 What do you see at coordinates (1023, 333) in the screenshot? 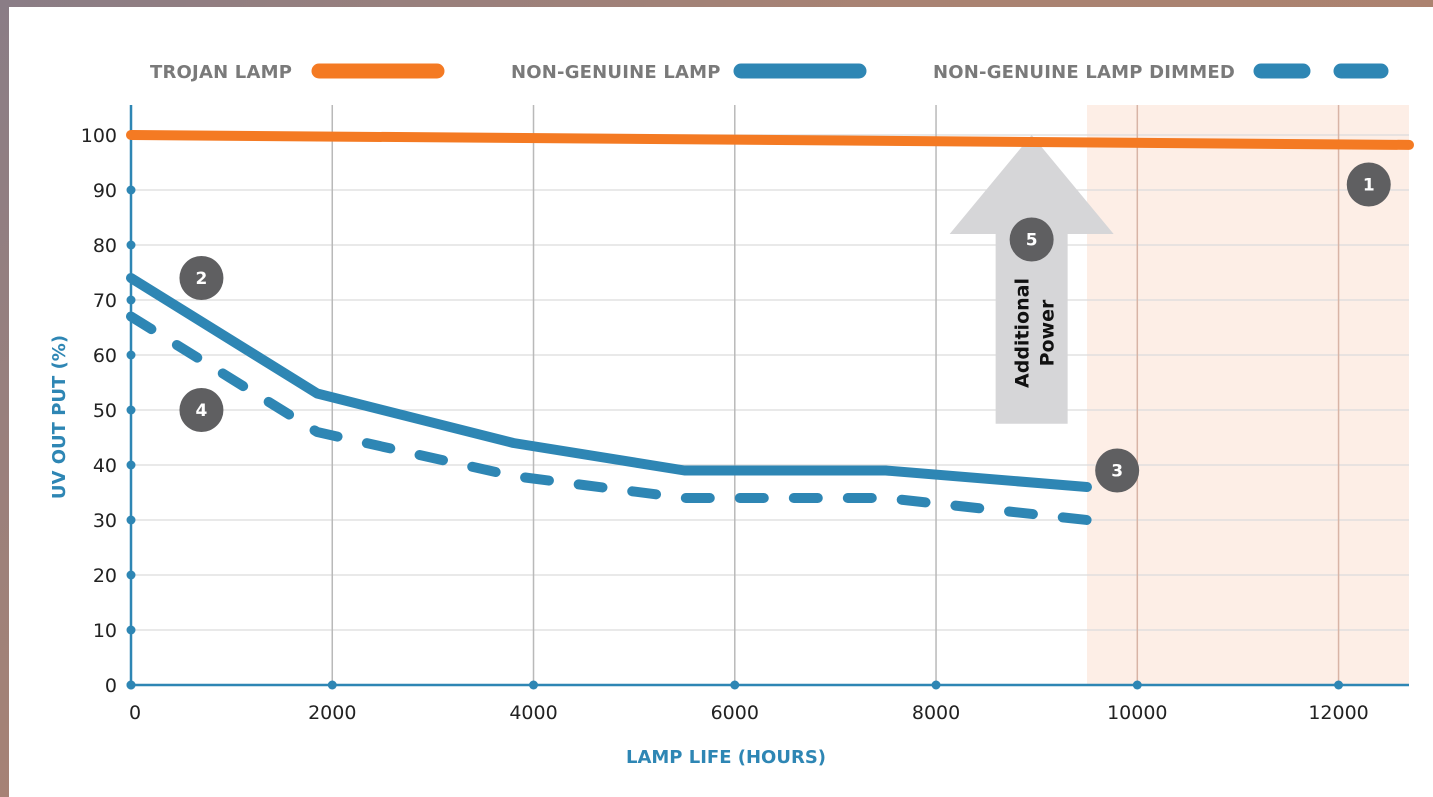
I see `arrow-label-line1: Additional` at bounding box center [1023, 333].